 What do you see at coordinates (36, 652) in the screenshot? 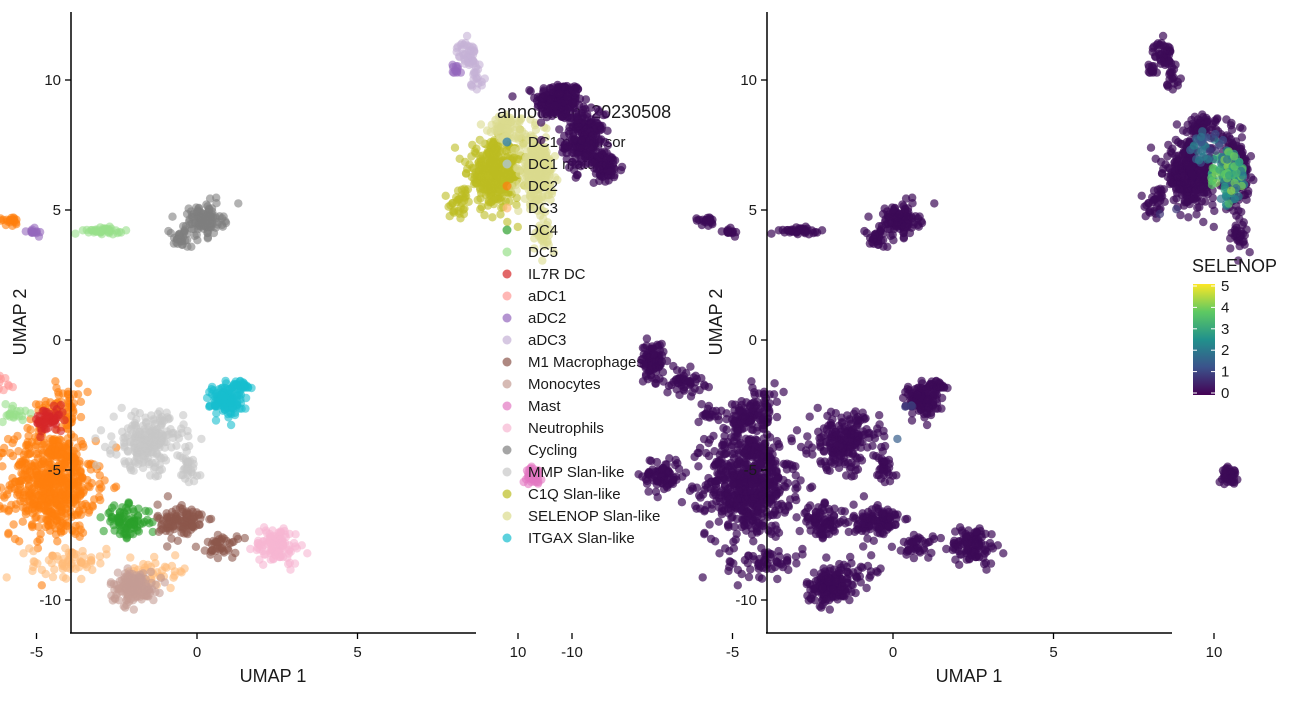
I see `x-tick-label: -5` at bounding box center [36, 652].